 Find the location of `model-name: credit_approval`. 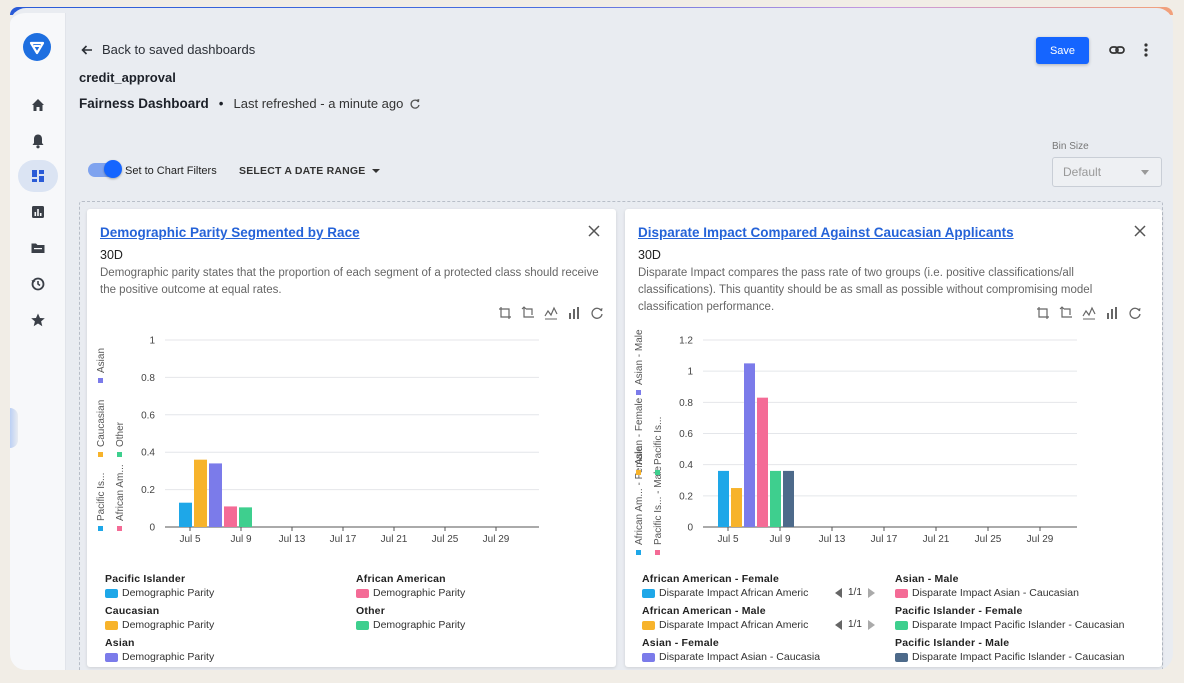

model-name: credit_approval is located at coordinates (127, 77).